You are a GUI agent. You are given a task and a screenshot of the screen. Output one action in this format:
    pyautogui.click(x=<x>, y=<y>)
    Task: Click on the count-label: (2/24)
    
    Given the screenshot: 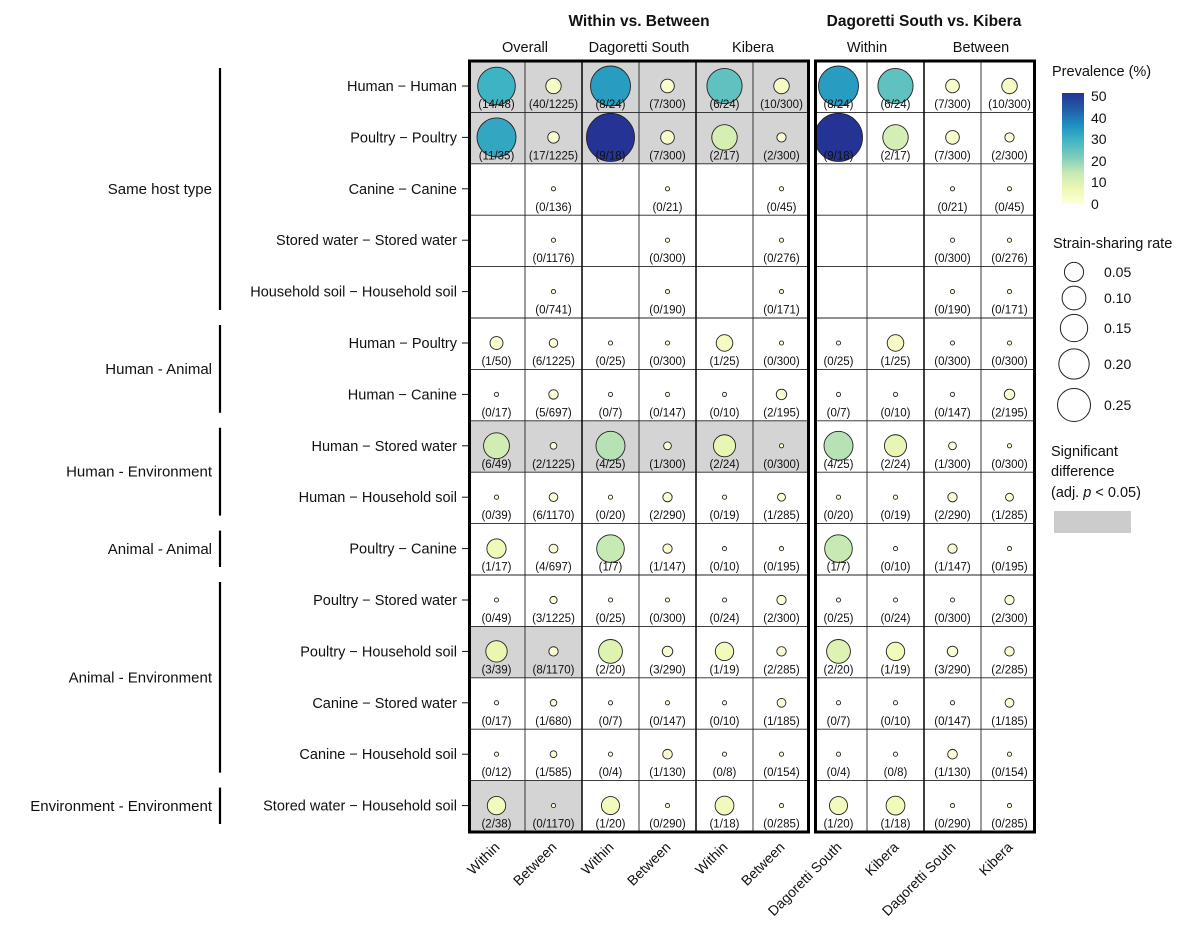 What is the action you would take?
    pyautogui.click(x=724, y=465)
    